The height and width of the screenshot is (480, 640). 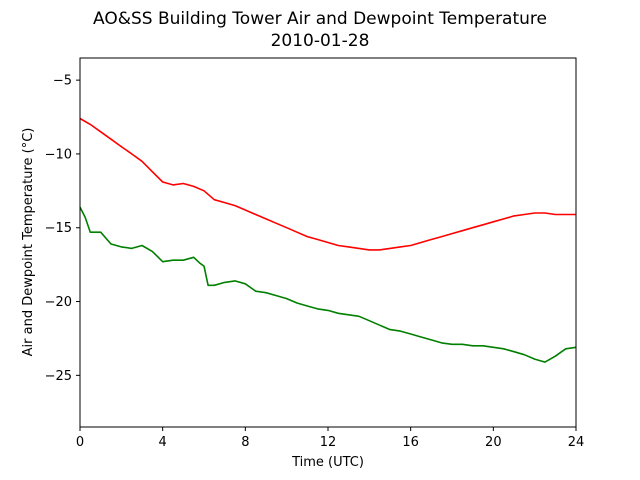 What do you see at coordinates (576, 442) in the screenshot?
I see `x-tick-label: 24` at bounding box center [576, 442].